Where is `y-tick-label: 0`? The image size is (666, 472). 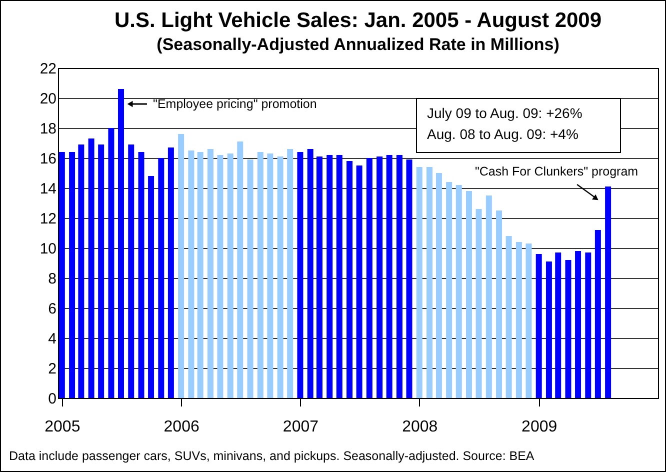
y-tick-label: 0 is located at coordinates (52, 399).